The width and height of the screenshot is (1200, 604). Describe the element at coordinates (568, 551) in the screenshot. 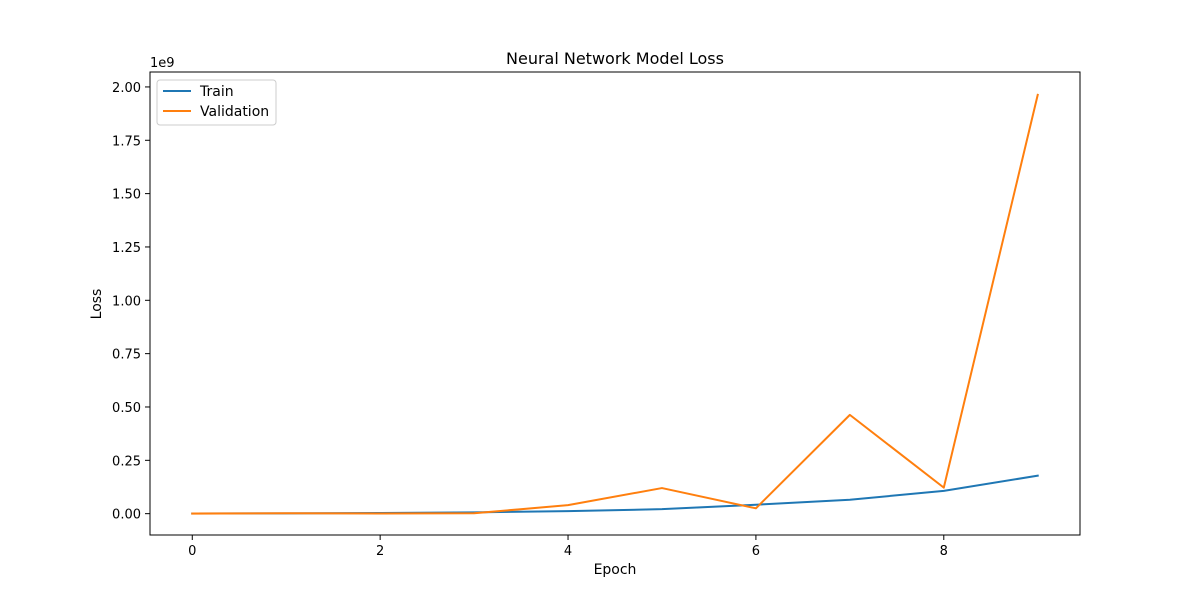

I see `x-tick-label: 4` at that location.